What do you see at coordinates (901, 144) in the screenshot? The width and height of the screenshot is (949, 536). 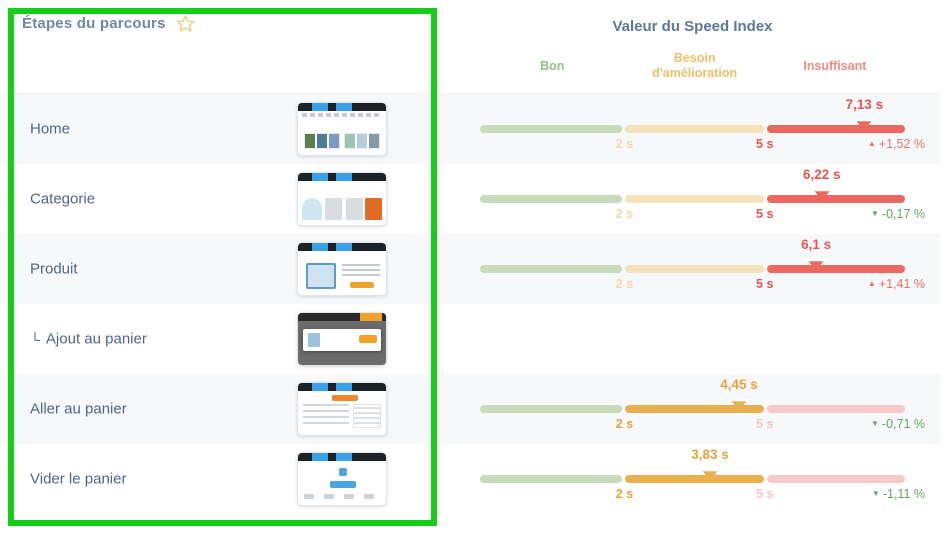 I see `change-percent: +1,52 %` at bounding box center [901, 144].